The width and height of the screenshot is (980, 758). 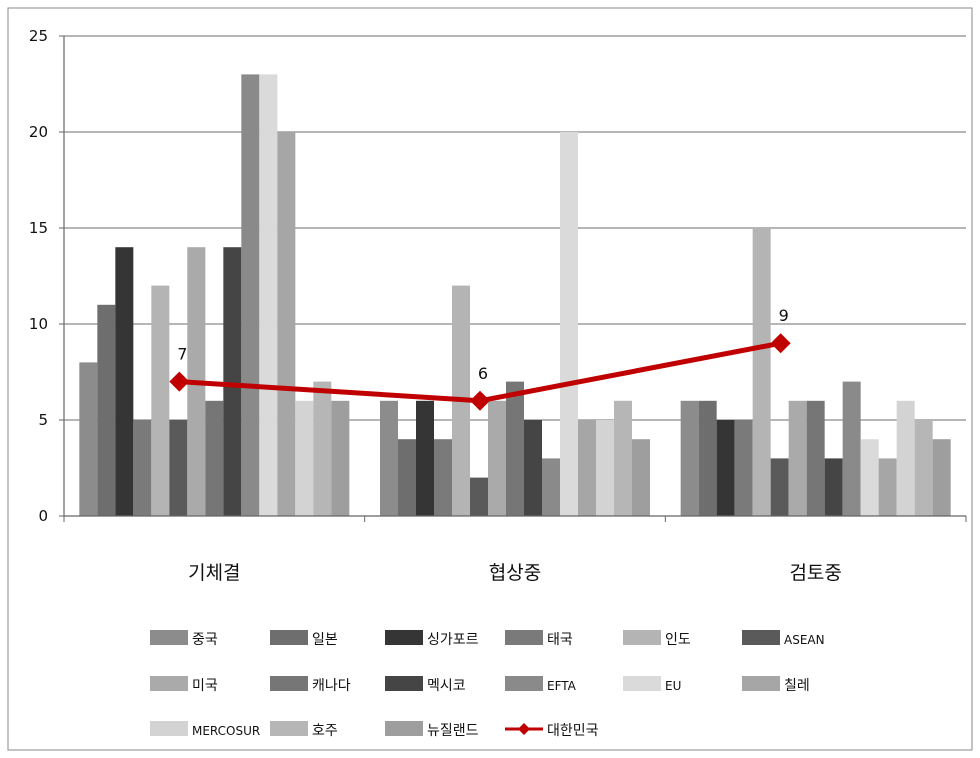 I want to click on legend-item: 칠레, so click(x=776, y=685).